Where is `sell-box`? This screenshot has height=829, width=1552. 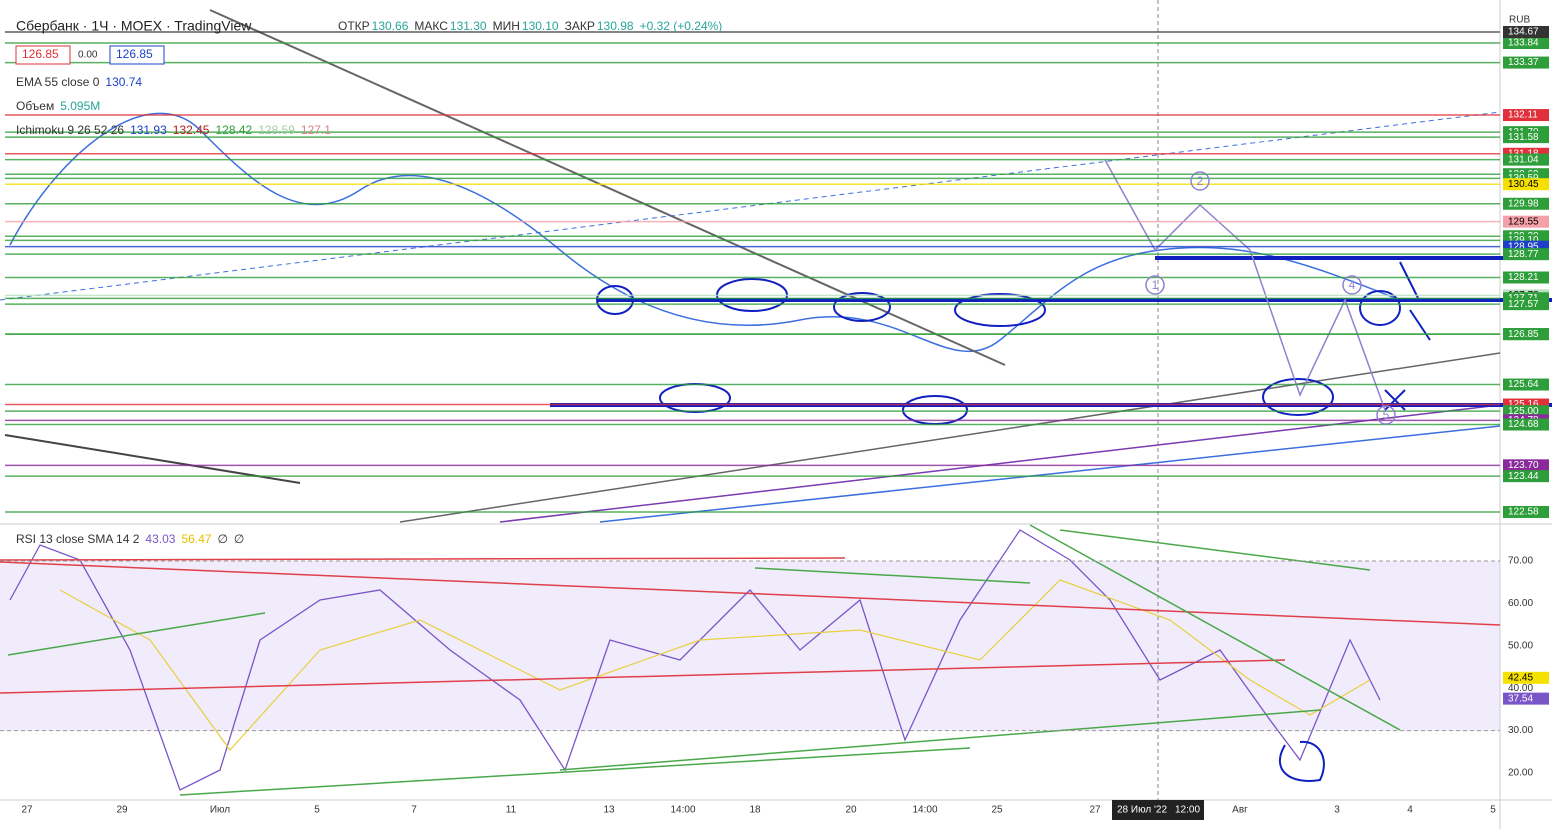 sell-box is located at coordinates (43, 55).